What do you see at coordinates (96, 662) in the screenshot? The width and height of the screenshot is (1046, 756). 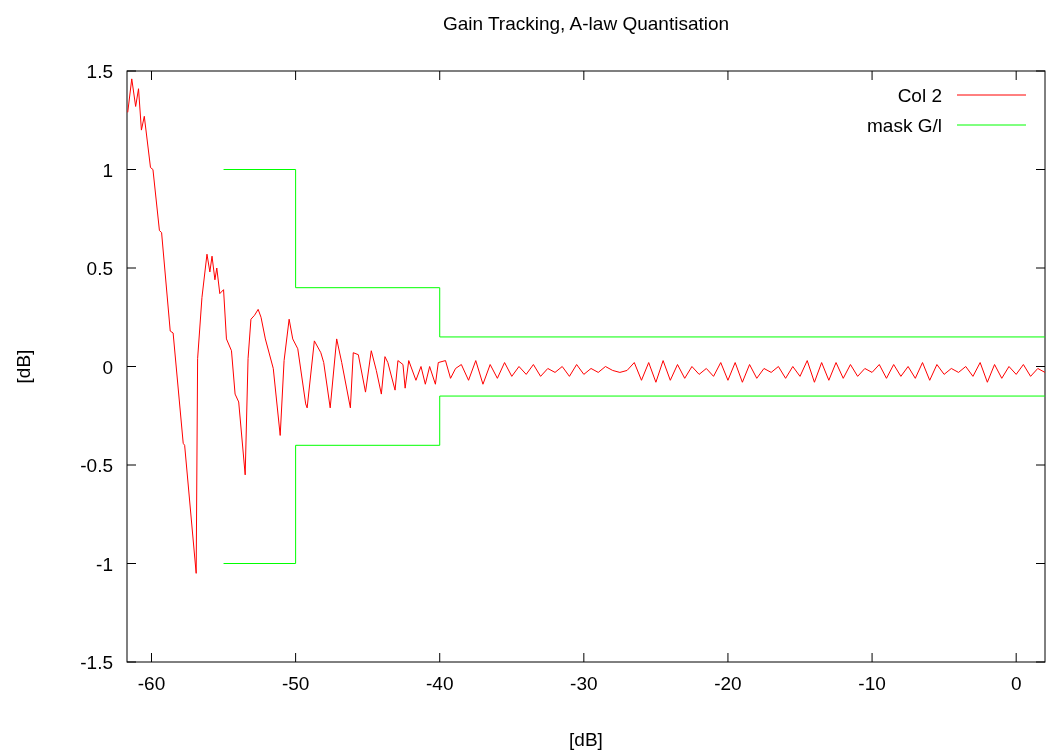 I see `y-tick-label: -1.5` at bounding box center [96, 662].